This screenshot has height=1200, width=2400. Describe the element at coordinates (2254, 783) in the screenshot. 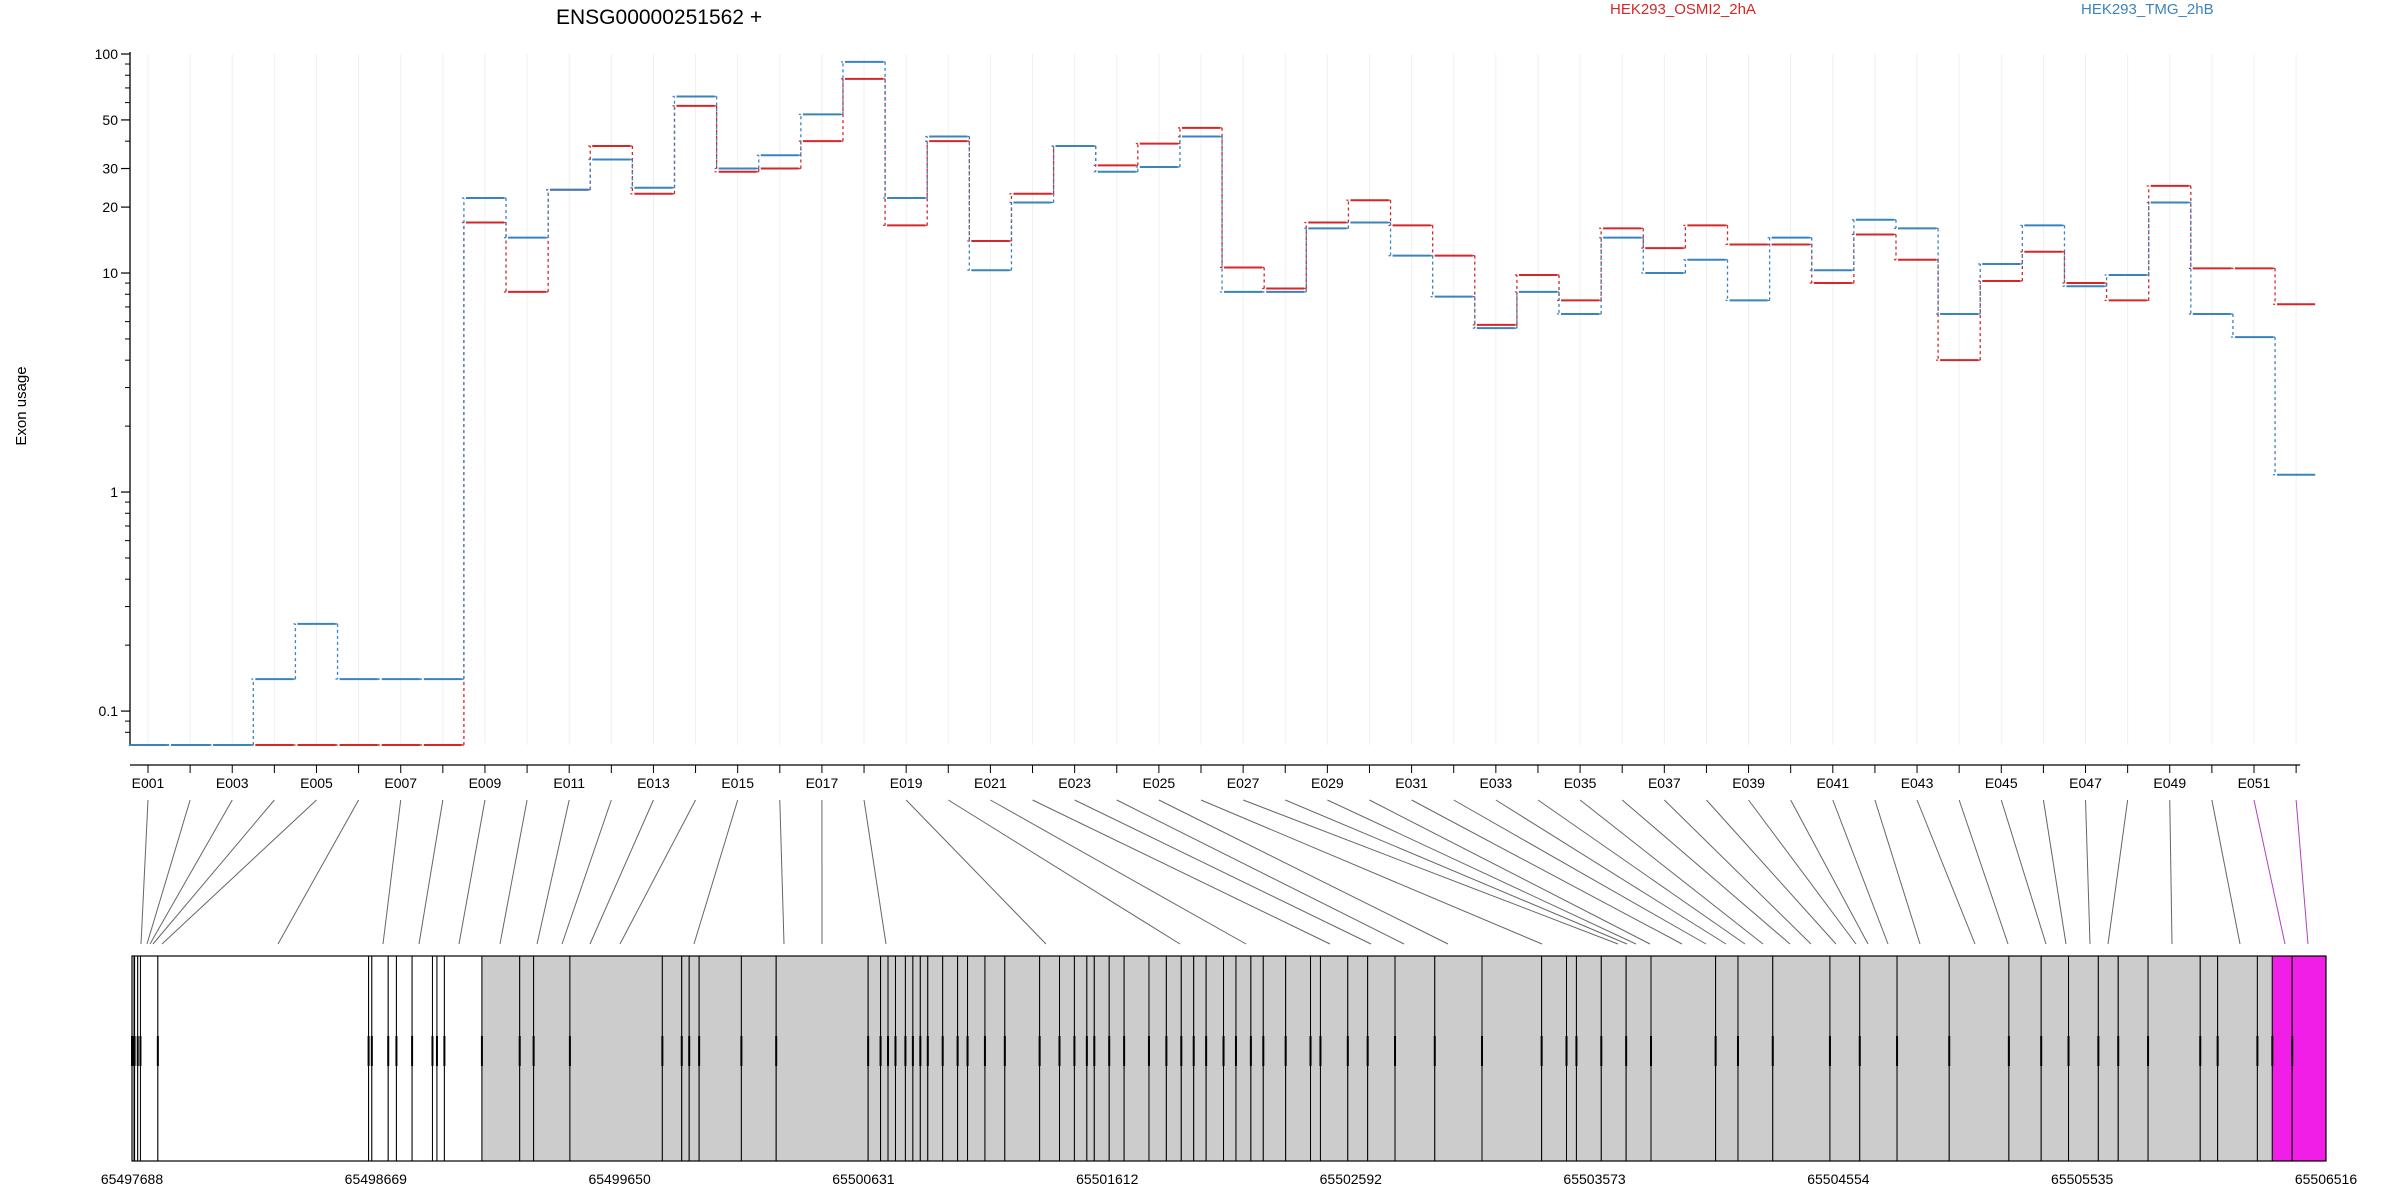

I see `exon-label: E051` at that location.